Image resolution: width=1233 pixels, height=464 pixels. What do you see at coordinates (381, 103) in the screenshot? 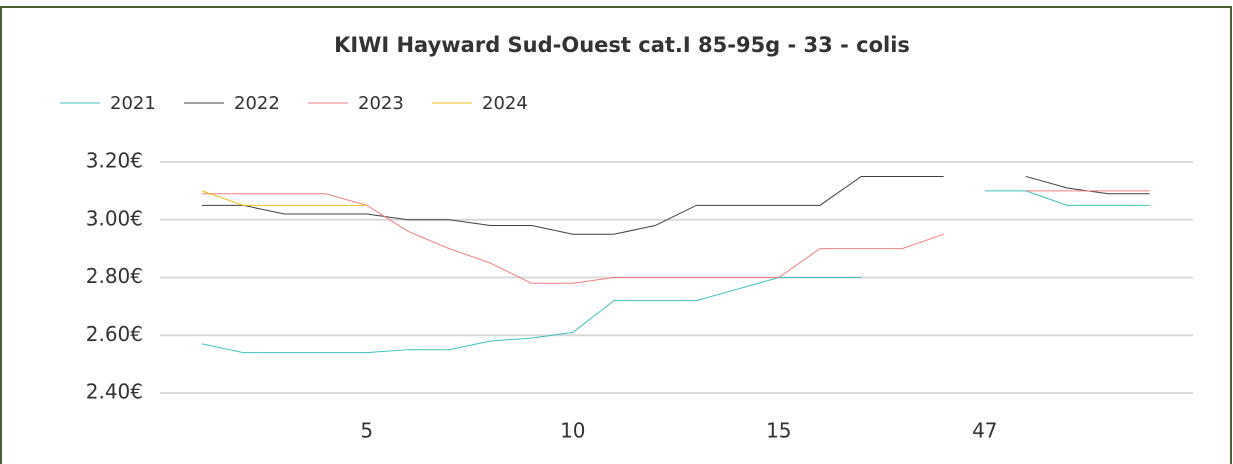
I see `legend-label: 2023` at bounding box center [381, 103].